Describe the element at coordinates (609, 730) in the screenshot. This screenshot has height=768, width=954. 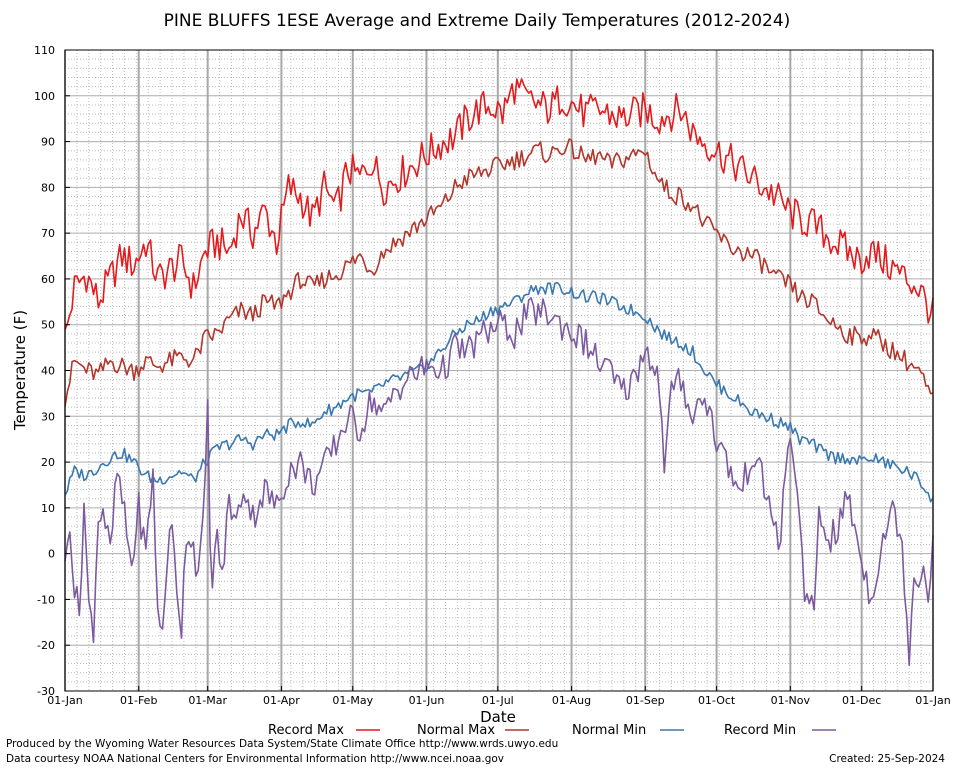
I see `legend-label-normal-min: Normal Min` at that location.